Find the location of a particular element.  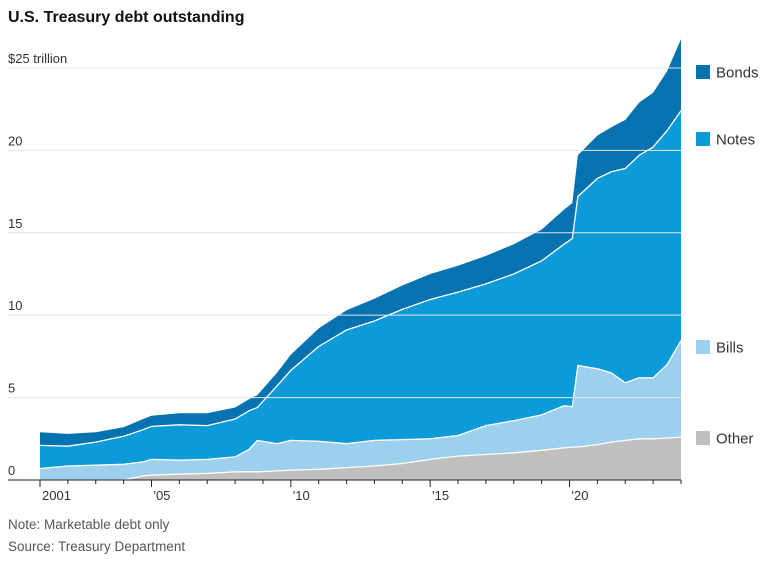

chart-title: U.S. Treasury debt outstanding is located at coordinates (126, 17).